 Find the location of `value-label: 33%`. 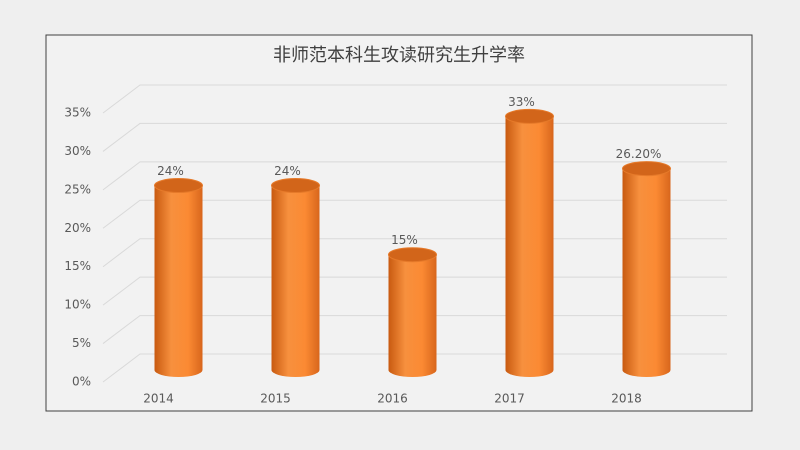

value-label: 33% is located at coordinates (521, 102).